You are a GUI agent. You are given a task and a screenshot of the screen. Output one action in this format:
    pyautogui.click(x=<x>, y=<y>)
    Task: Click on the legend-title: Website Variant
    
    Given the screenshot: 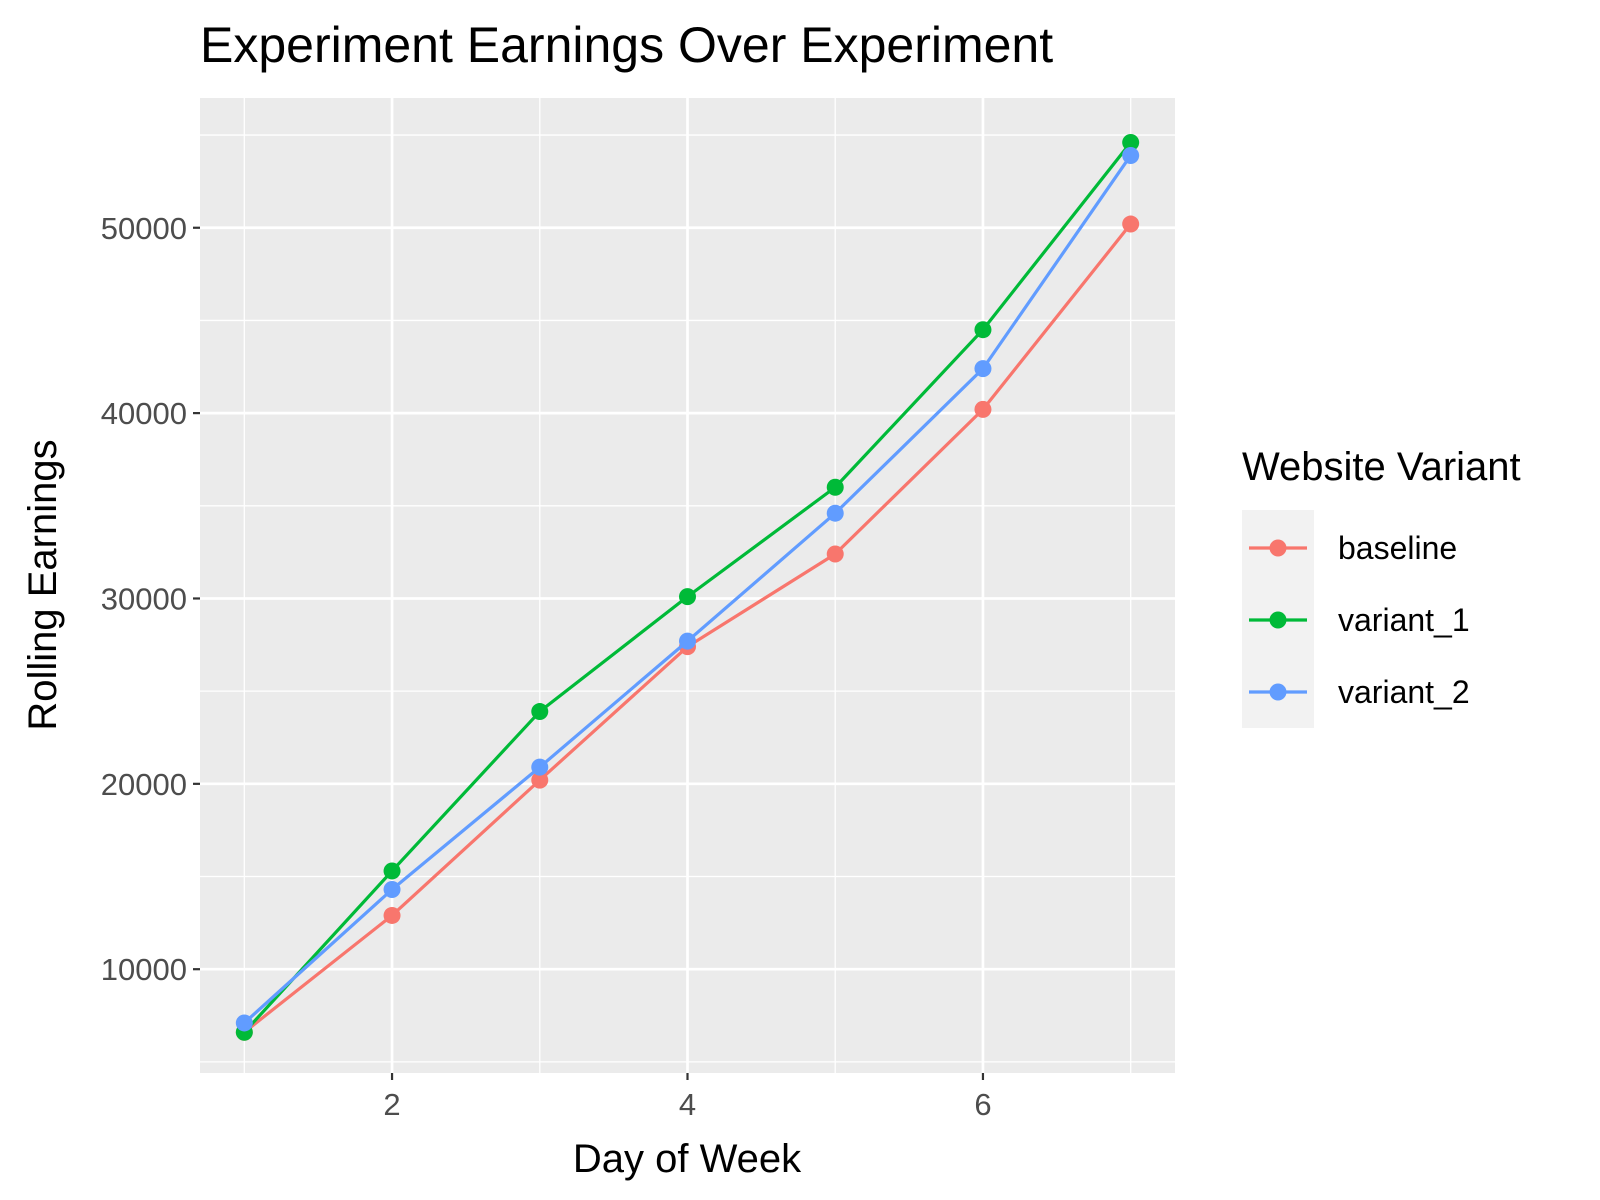 What is the action you would take?
    pyautogui.click(x=1381, y=467)
    